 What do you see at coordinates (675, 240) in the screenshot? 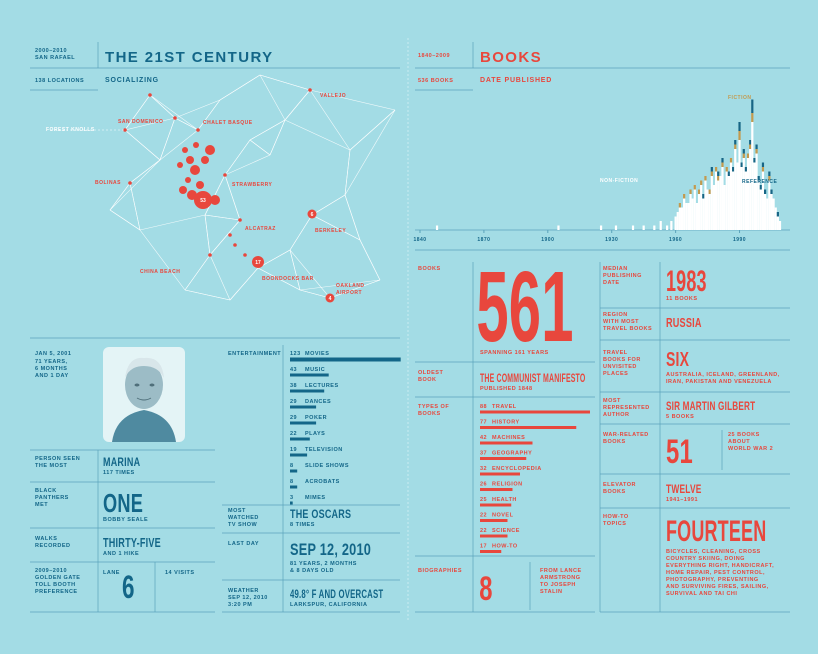
I see `x-tick-label: 1960` at bounding box center [675, 240].